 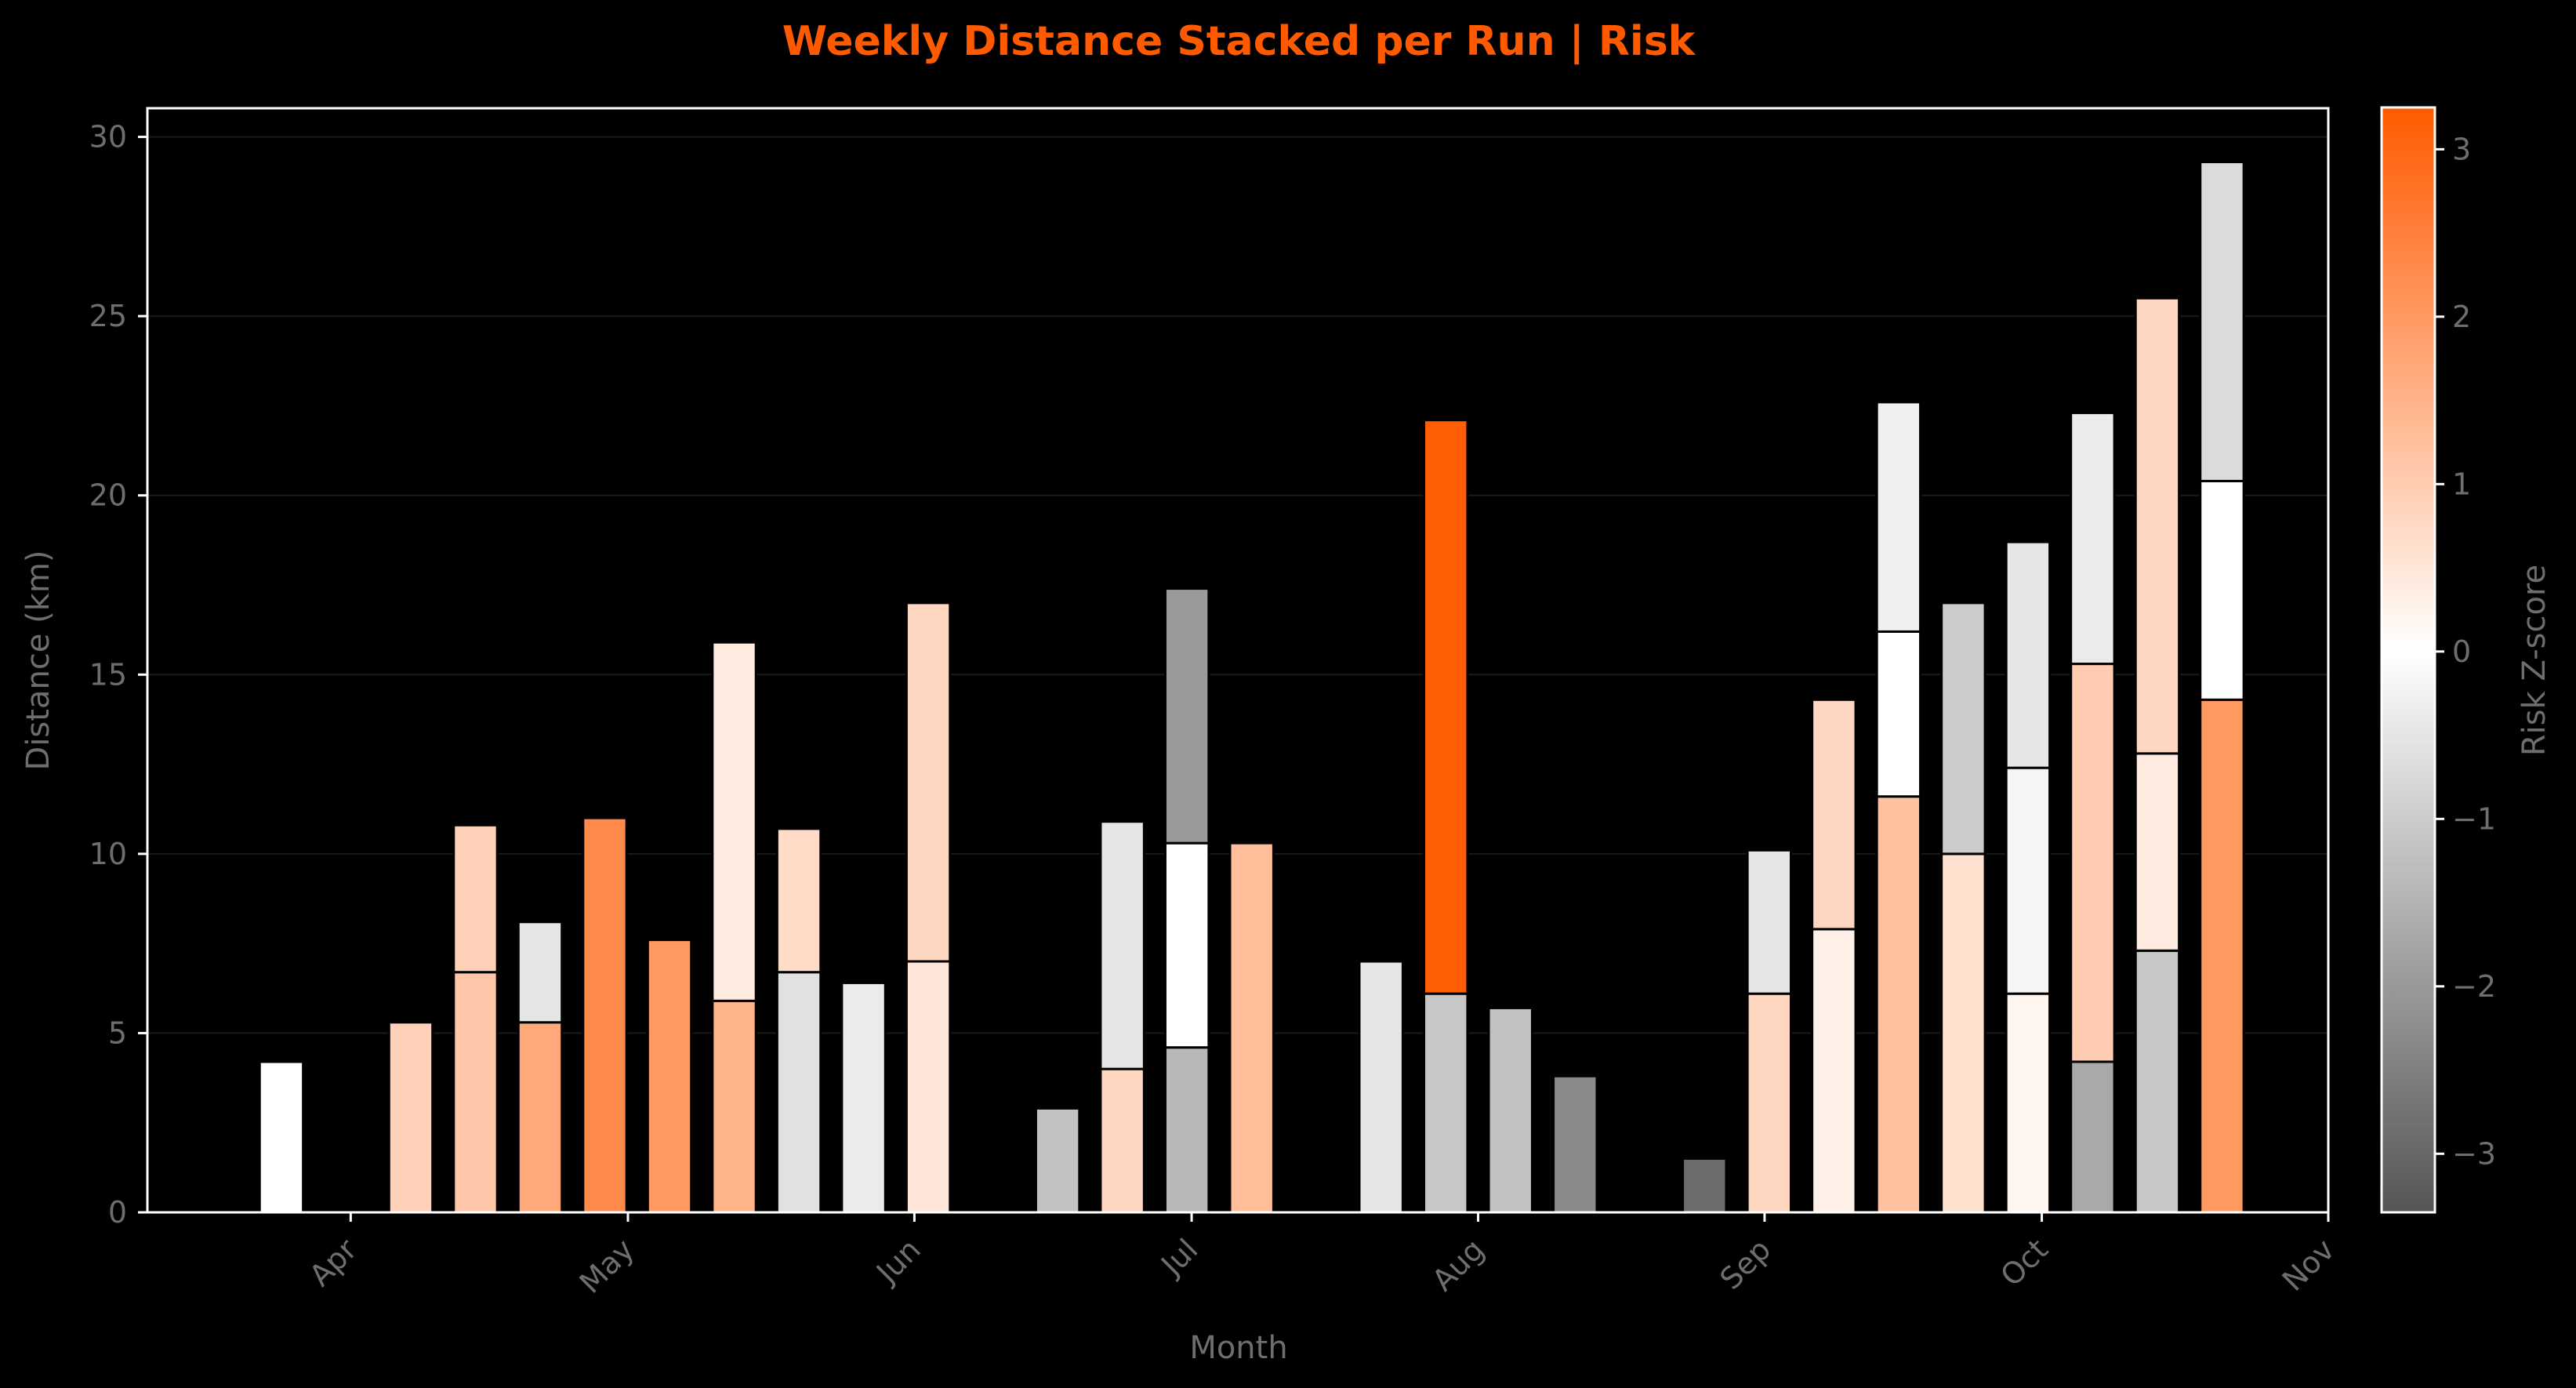 I want to click on colorbar-tick-label: 2, so click(x=2461, y=317).